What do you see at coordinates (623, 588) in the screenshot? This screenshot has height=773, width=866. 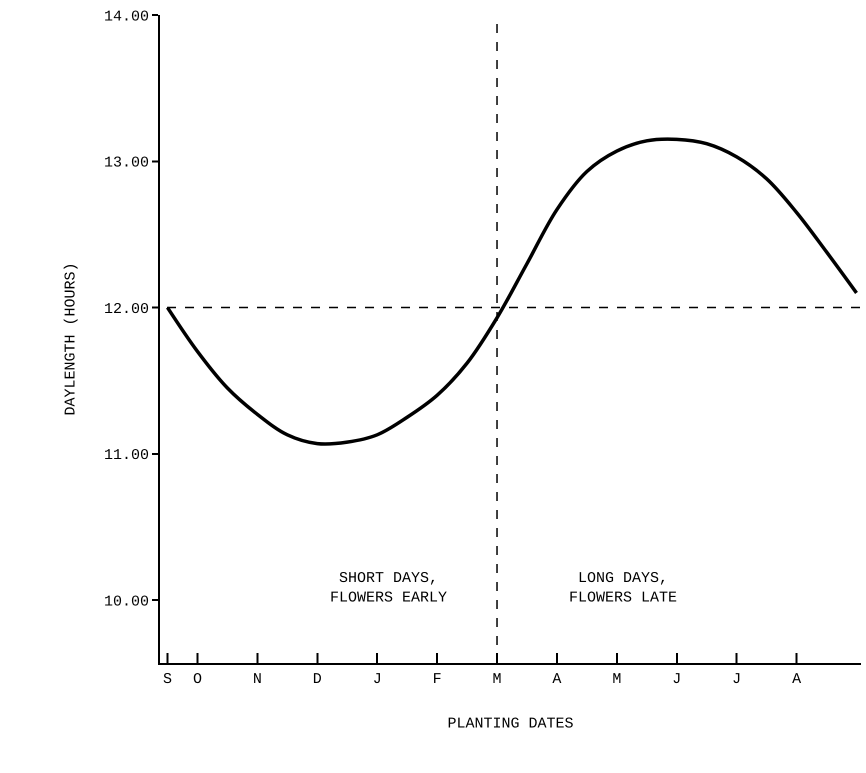 I see `annotation: LONG DAYS, FLOWERS LATE` at bounding box center [623, 588].